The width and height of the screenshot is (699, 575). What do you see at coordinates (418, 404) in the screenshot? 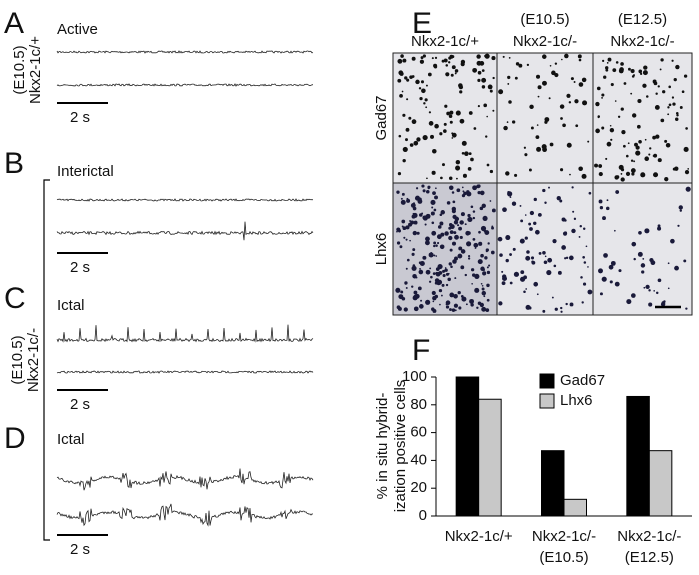
I see `y-tick-label: 80` at bounding box center [418, 404].